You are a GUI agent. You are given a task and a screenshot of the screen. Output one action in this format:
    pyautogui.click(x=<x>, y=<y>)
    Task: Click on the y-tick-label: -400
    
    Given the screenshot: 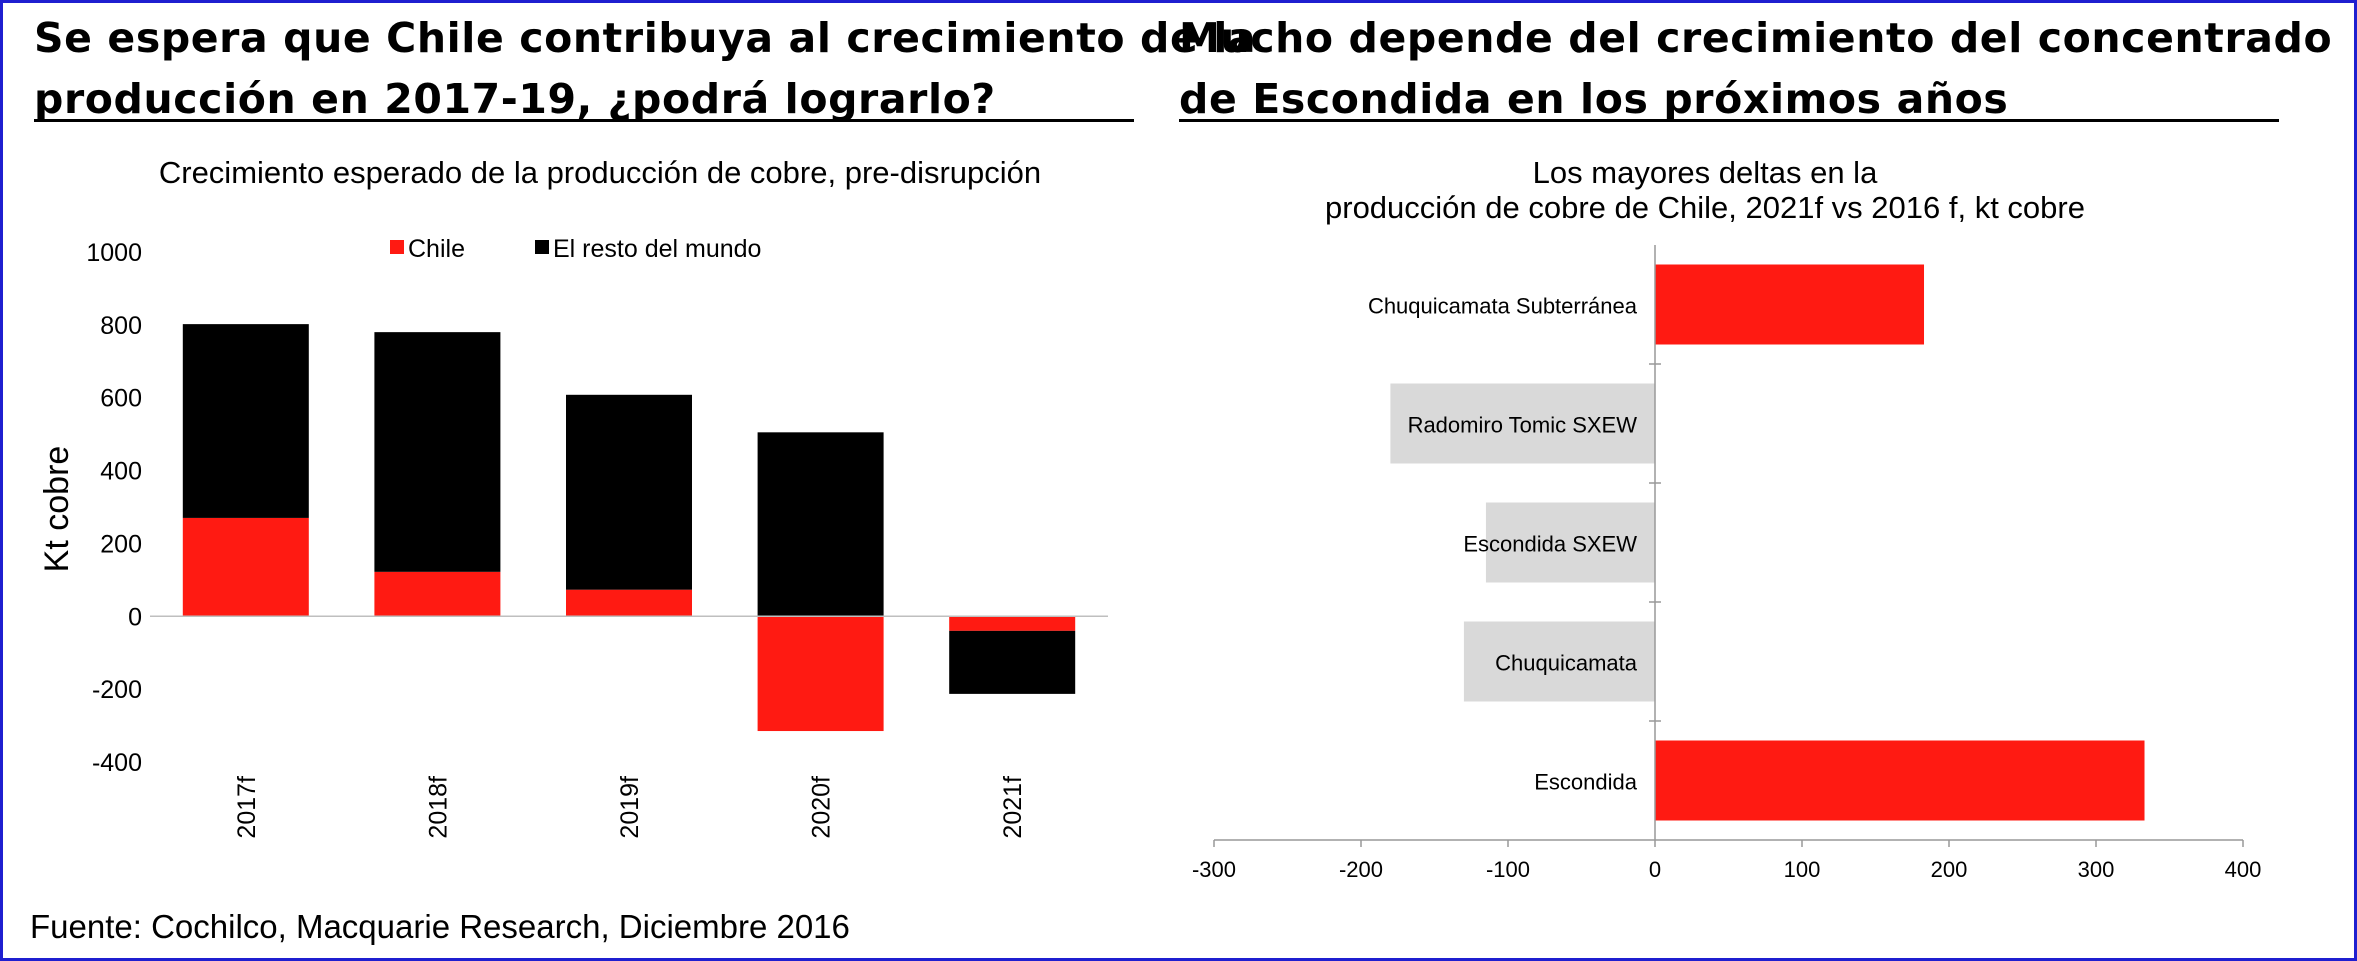 What is the action you would take?
    pyautogui.click(x=117, y=763)
    